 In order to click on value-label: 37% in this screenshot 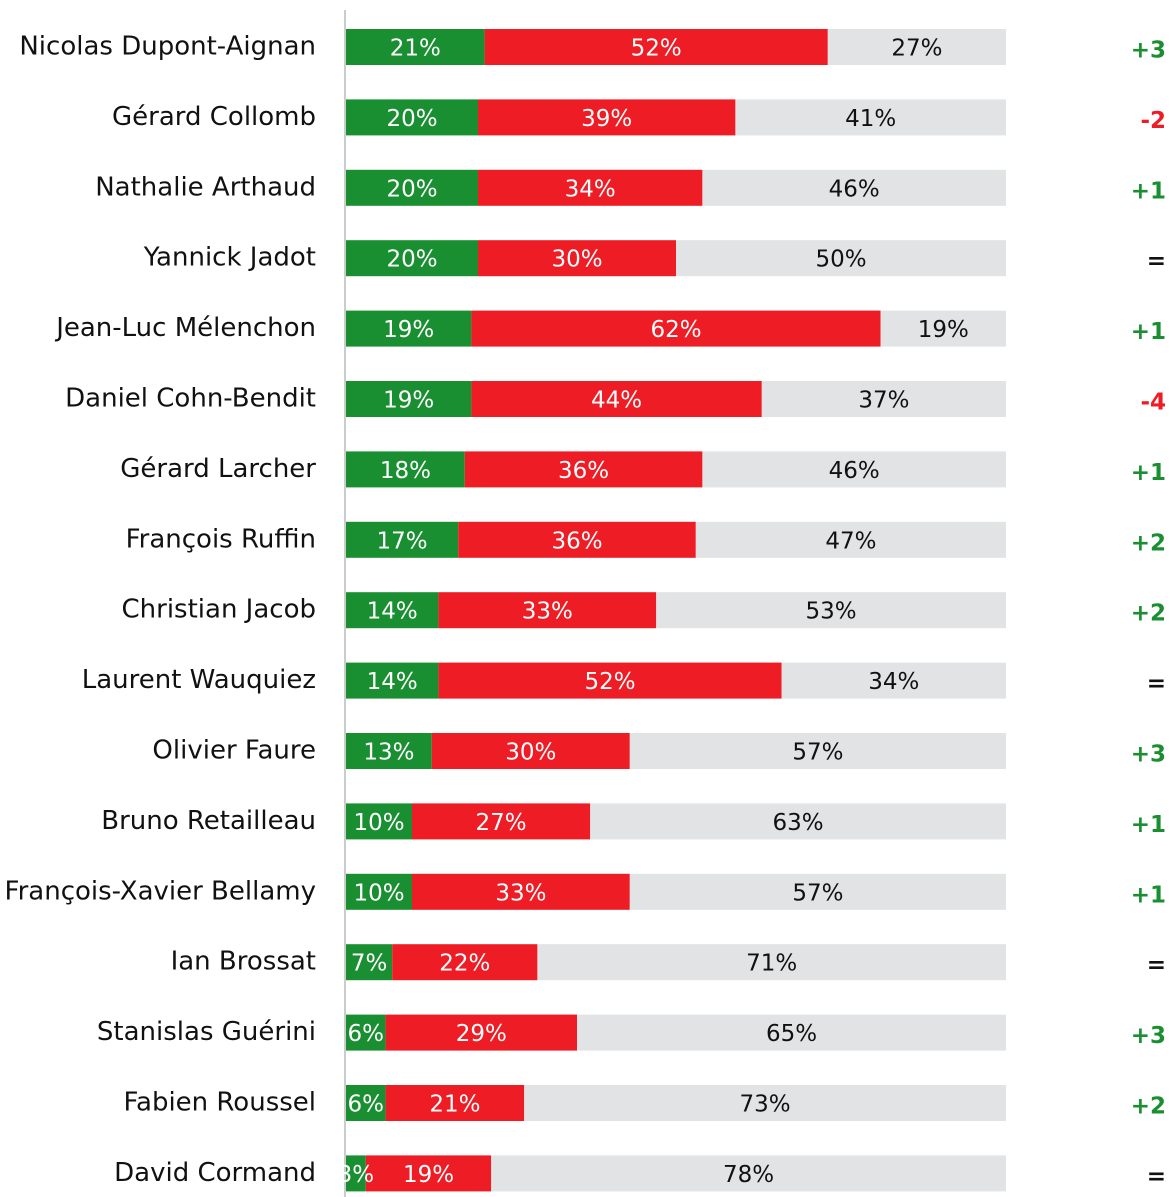, I will do `click(883, 401)`.